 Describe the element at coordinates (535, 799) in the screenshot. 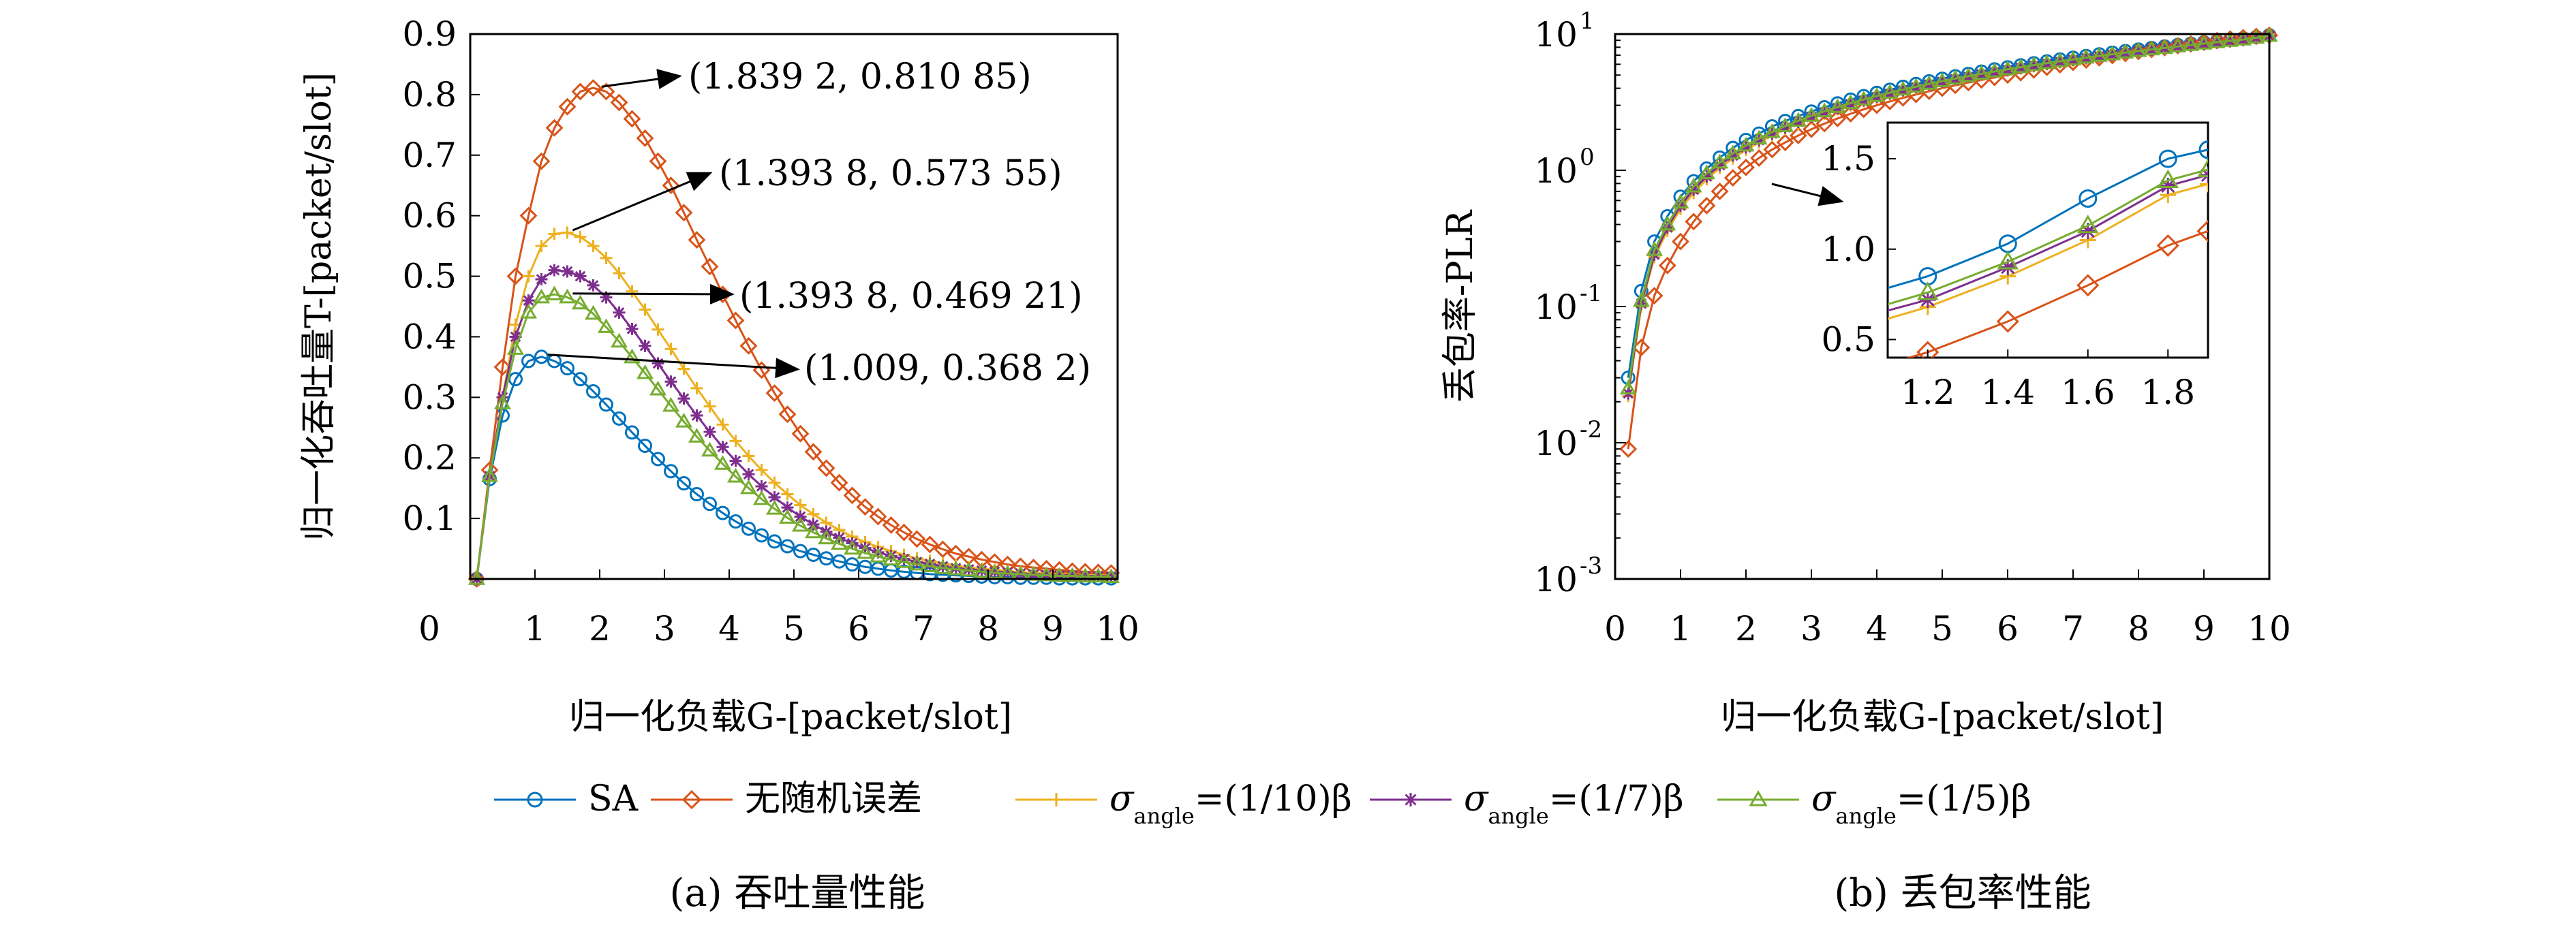

I see `legend-marker-sa` at that location.